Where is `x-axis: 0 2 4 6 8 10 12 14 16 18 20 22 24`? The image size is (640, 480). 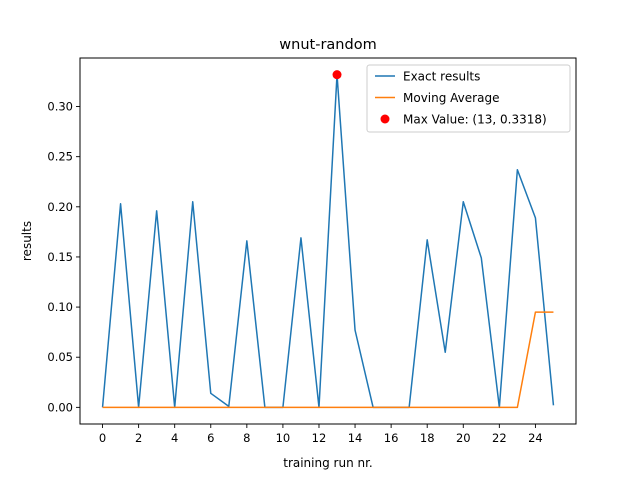
x-axis: 0 2 4 6 8 10 12 14 16 18 20 22 24 is located at coordinates (321, 434).